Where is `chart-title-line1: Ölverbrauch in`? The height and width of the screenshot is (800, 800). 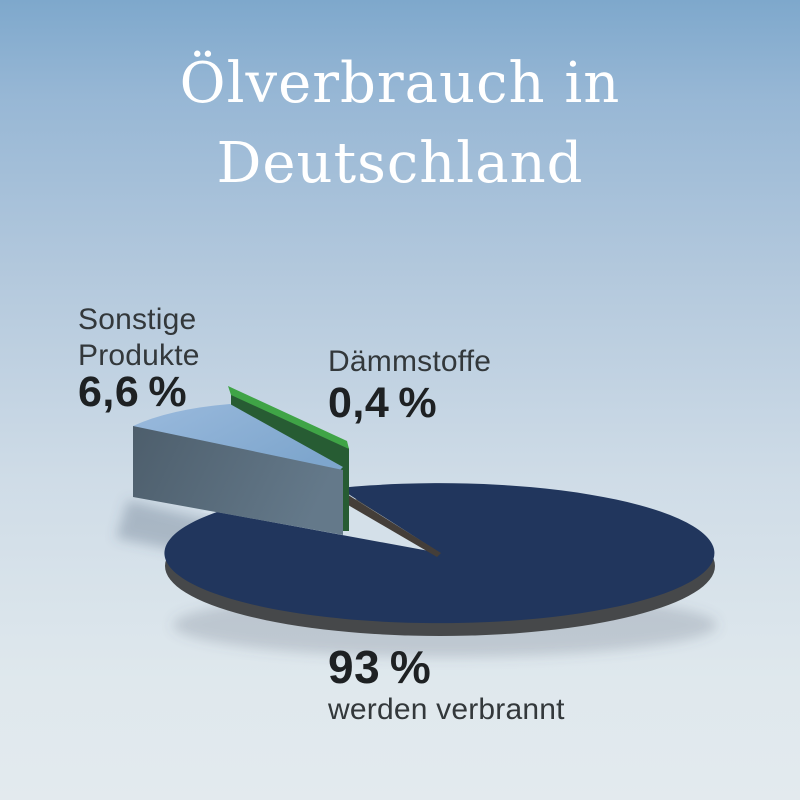
chart-title-line1: Ölverbrauch in is located at coordinates (400, 83).